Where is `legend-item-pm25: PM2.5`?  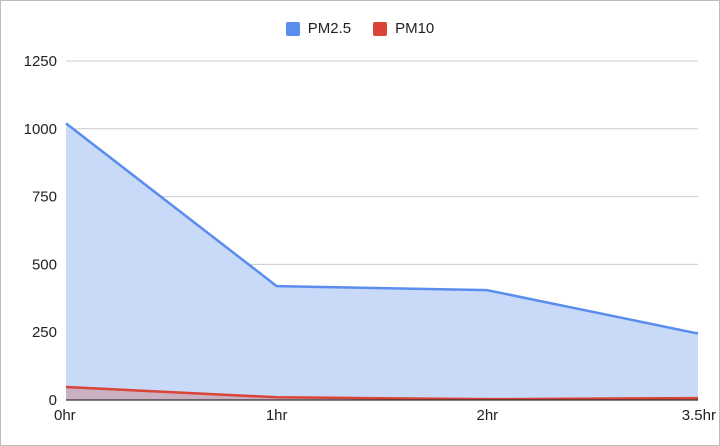 legend-item-pm25: PM2.5 is located at coordinates (318, 28).